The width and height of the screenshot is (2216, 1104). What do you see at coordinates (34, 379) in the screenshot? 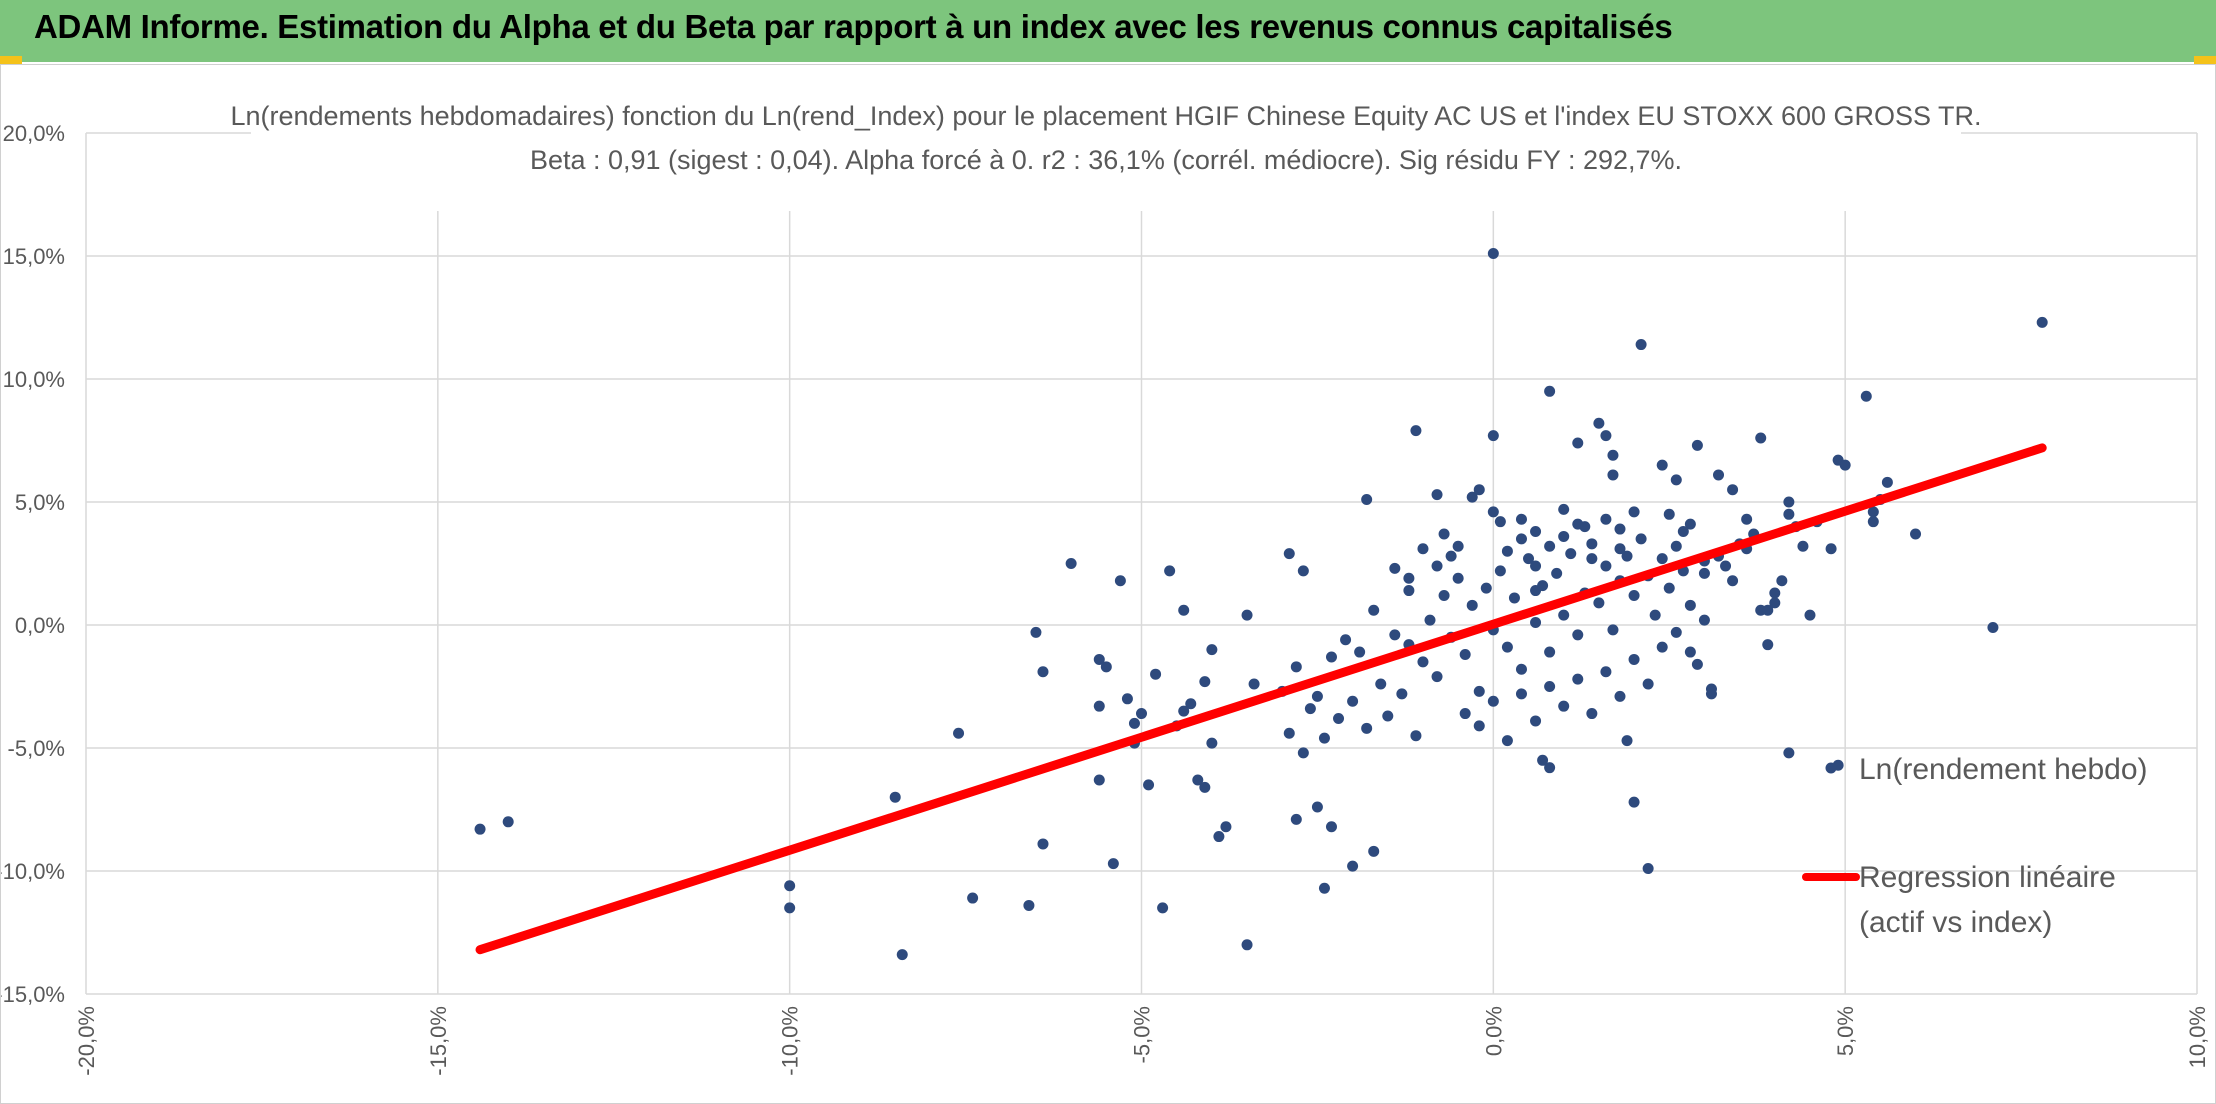
I see `y-tick-label: 10,0%` at bounding box center [34, 379].